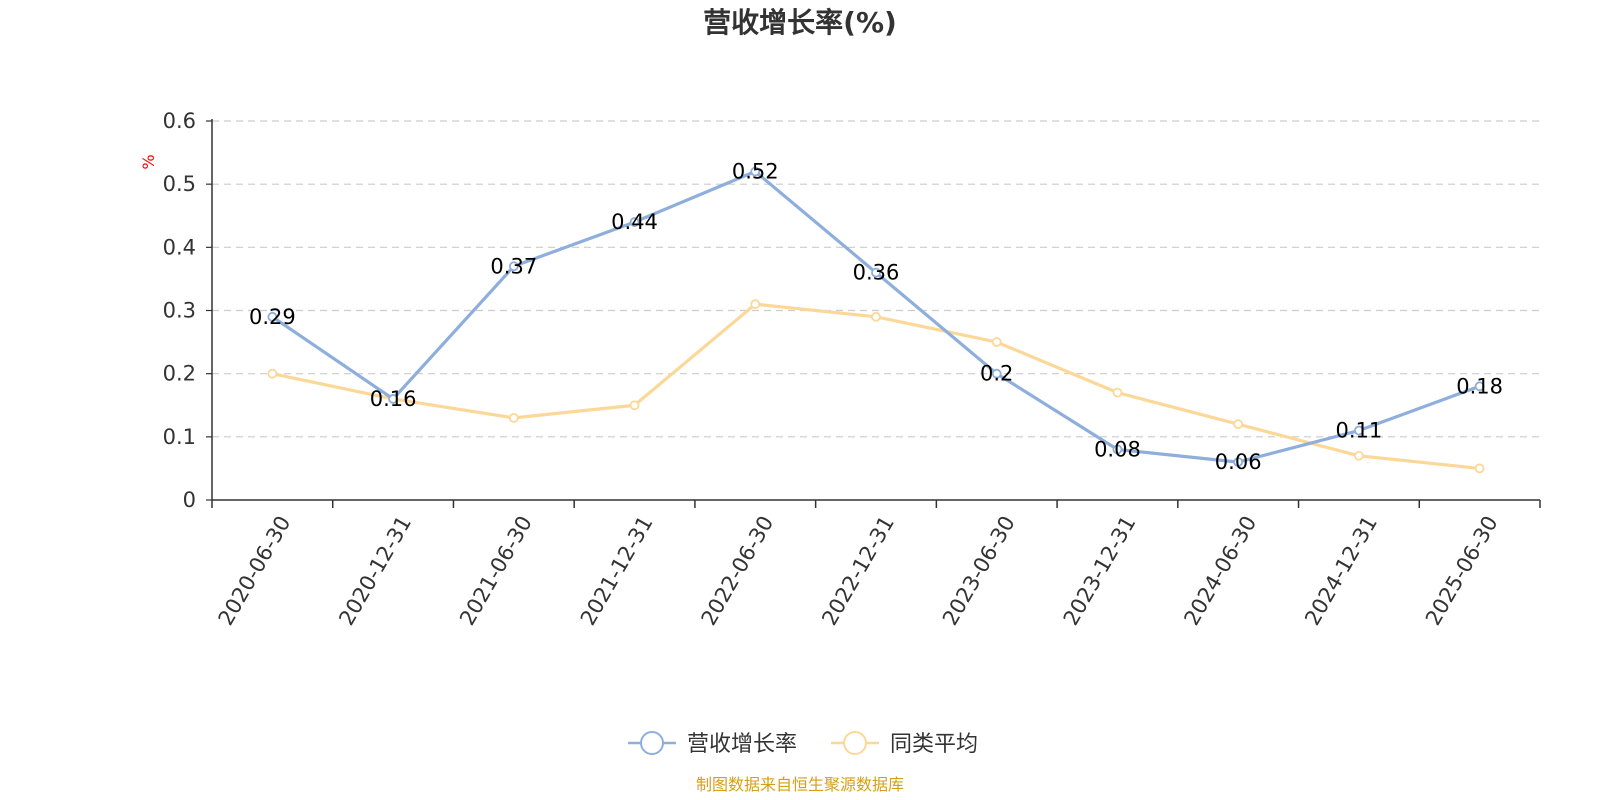 Image resolution: width=1600 pixels, height=800 pixels. I want to click on data-label: 0.11, so click(1359, 431).